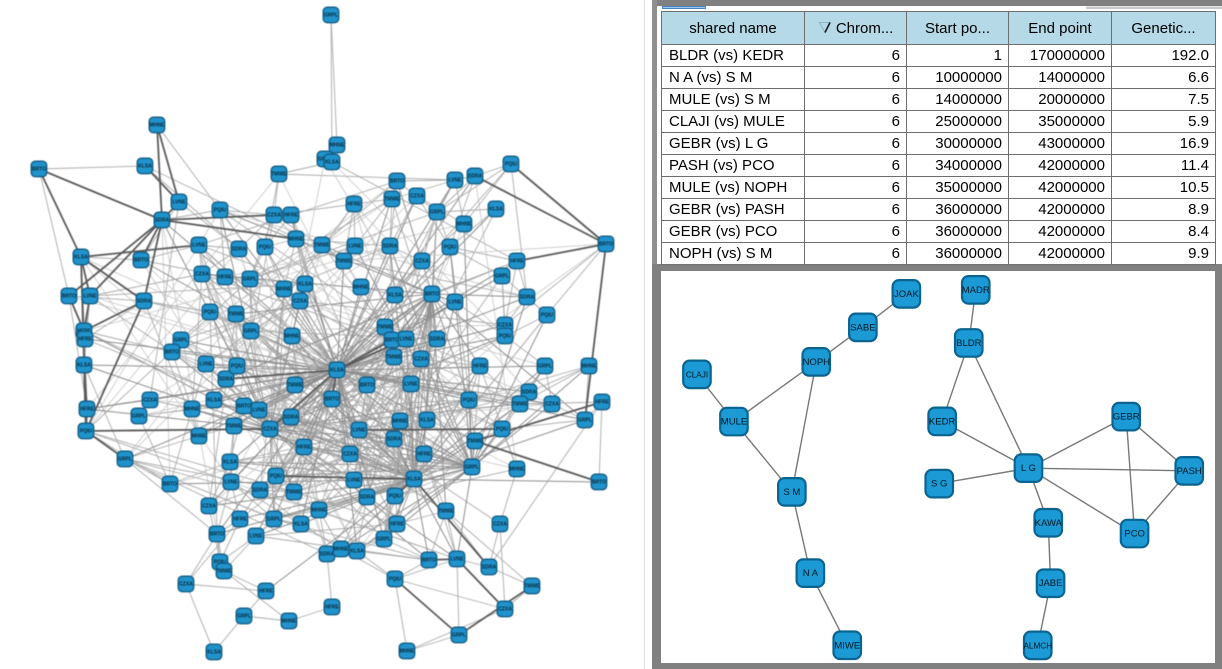 This screenshot has width=1222, height=669. I want to click on svg-text: KAWA, so click(1049, 523).